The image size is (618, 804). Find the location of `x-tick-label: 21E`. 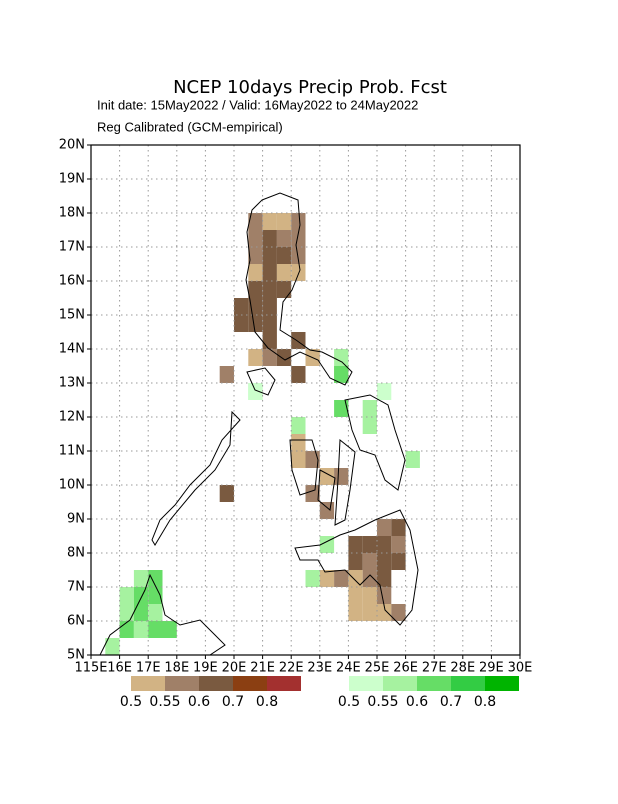

x-tick-label: 21E is located at coordinates (262, 668).